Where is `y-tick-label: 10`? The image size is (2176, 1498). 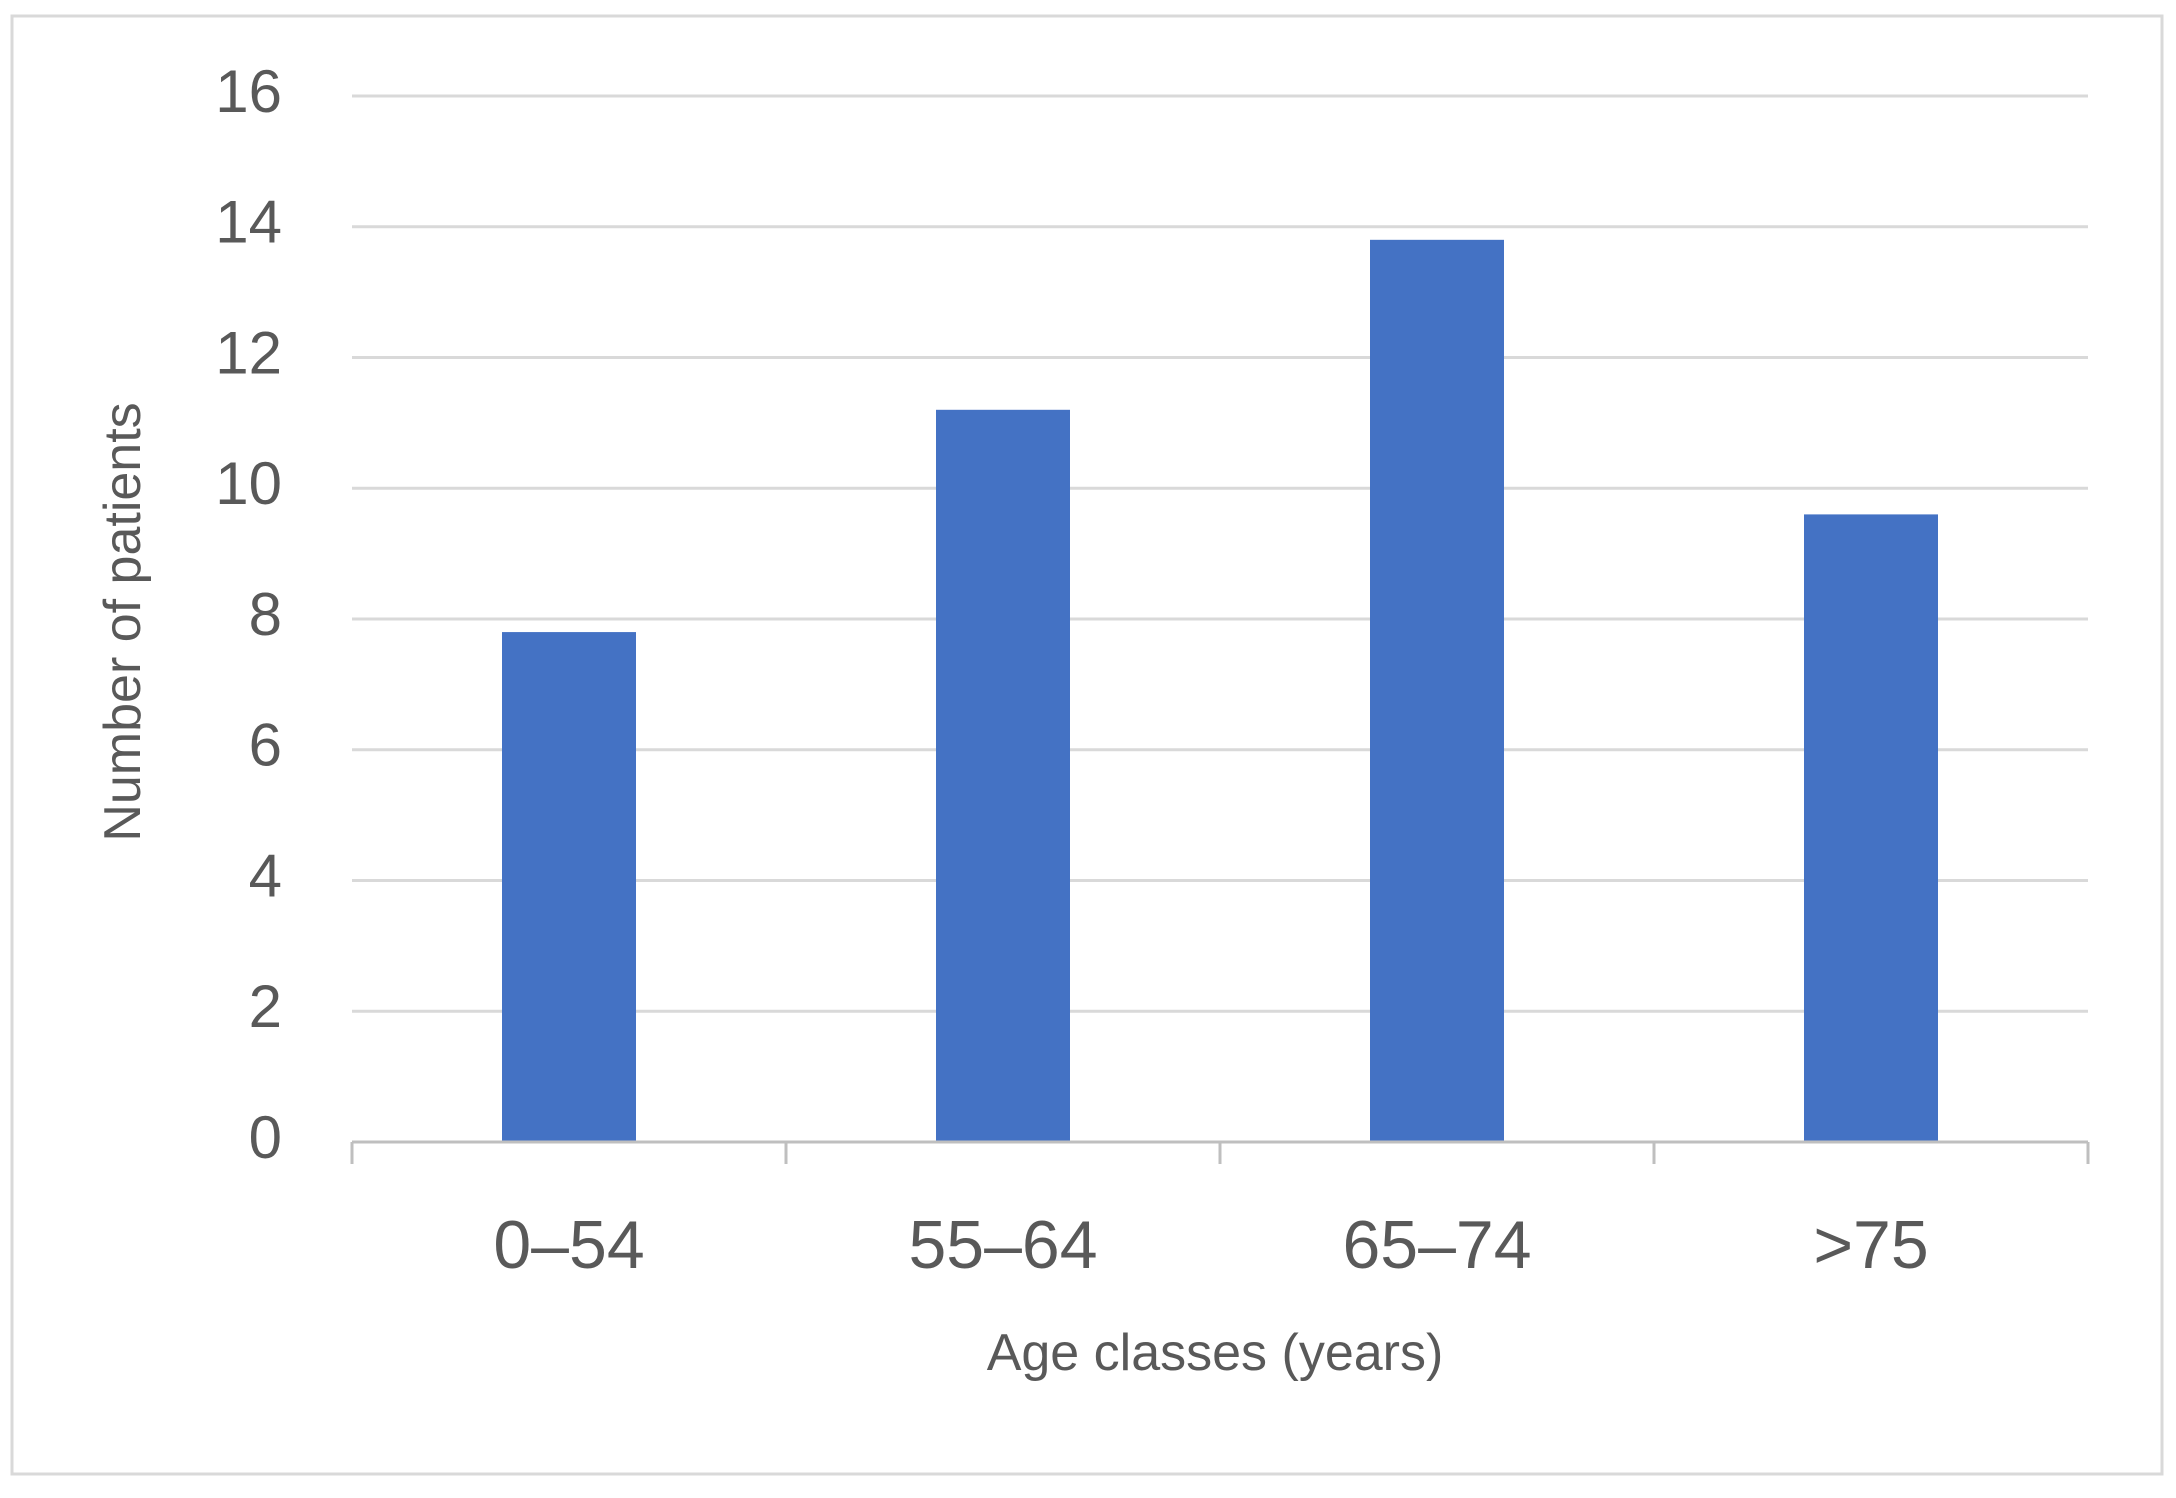
y-tick-label: 10 is located at coordinates (248, 483).